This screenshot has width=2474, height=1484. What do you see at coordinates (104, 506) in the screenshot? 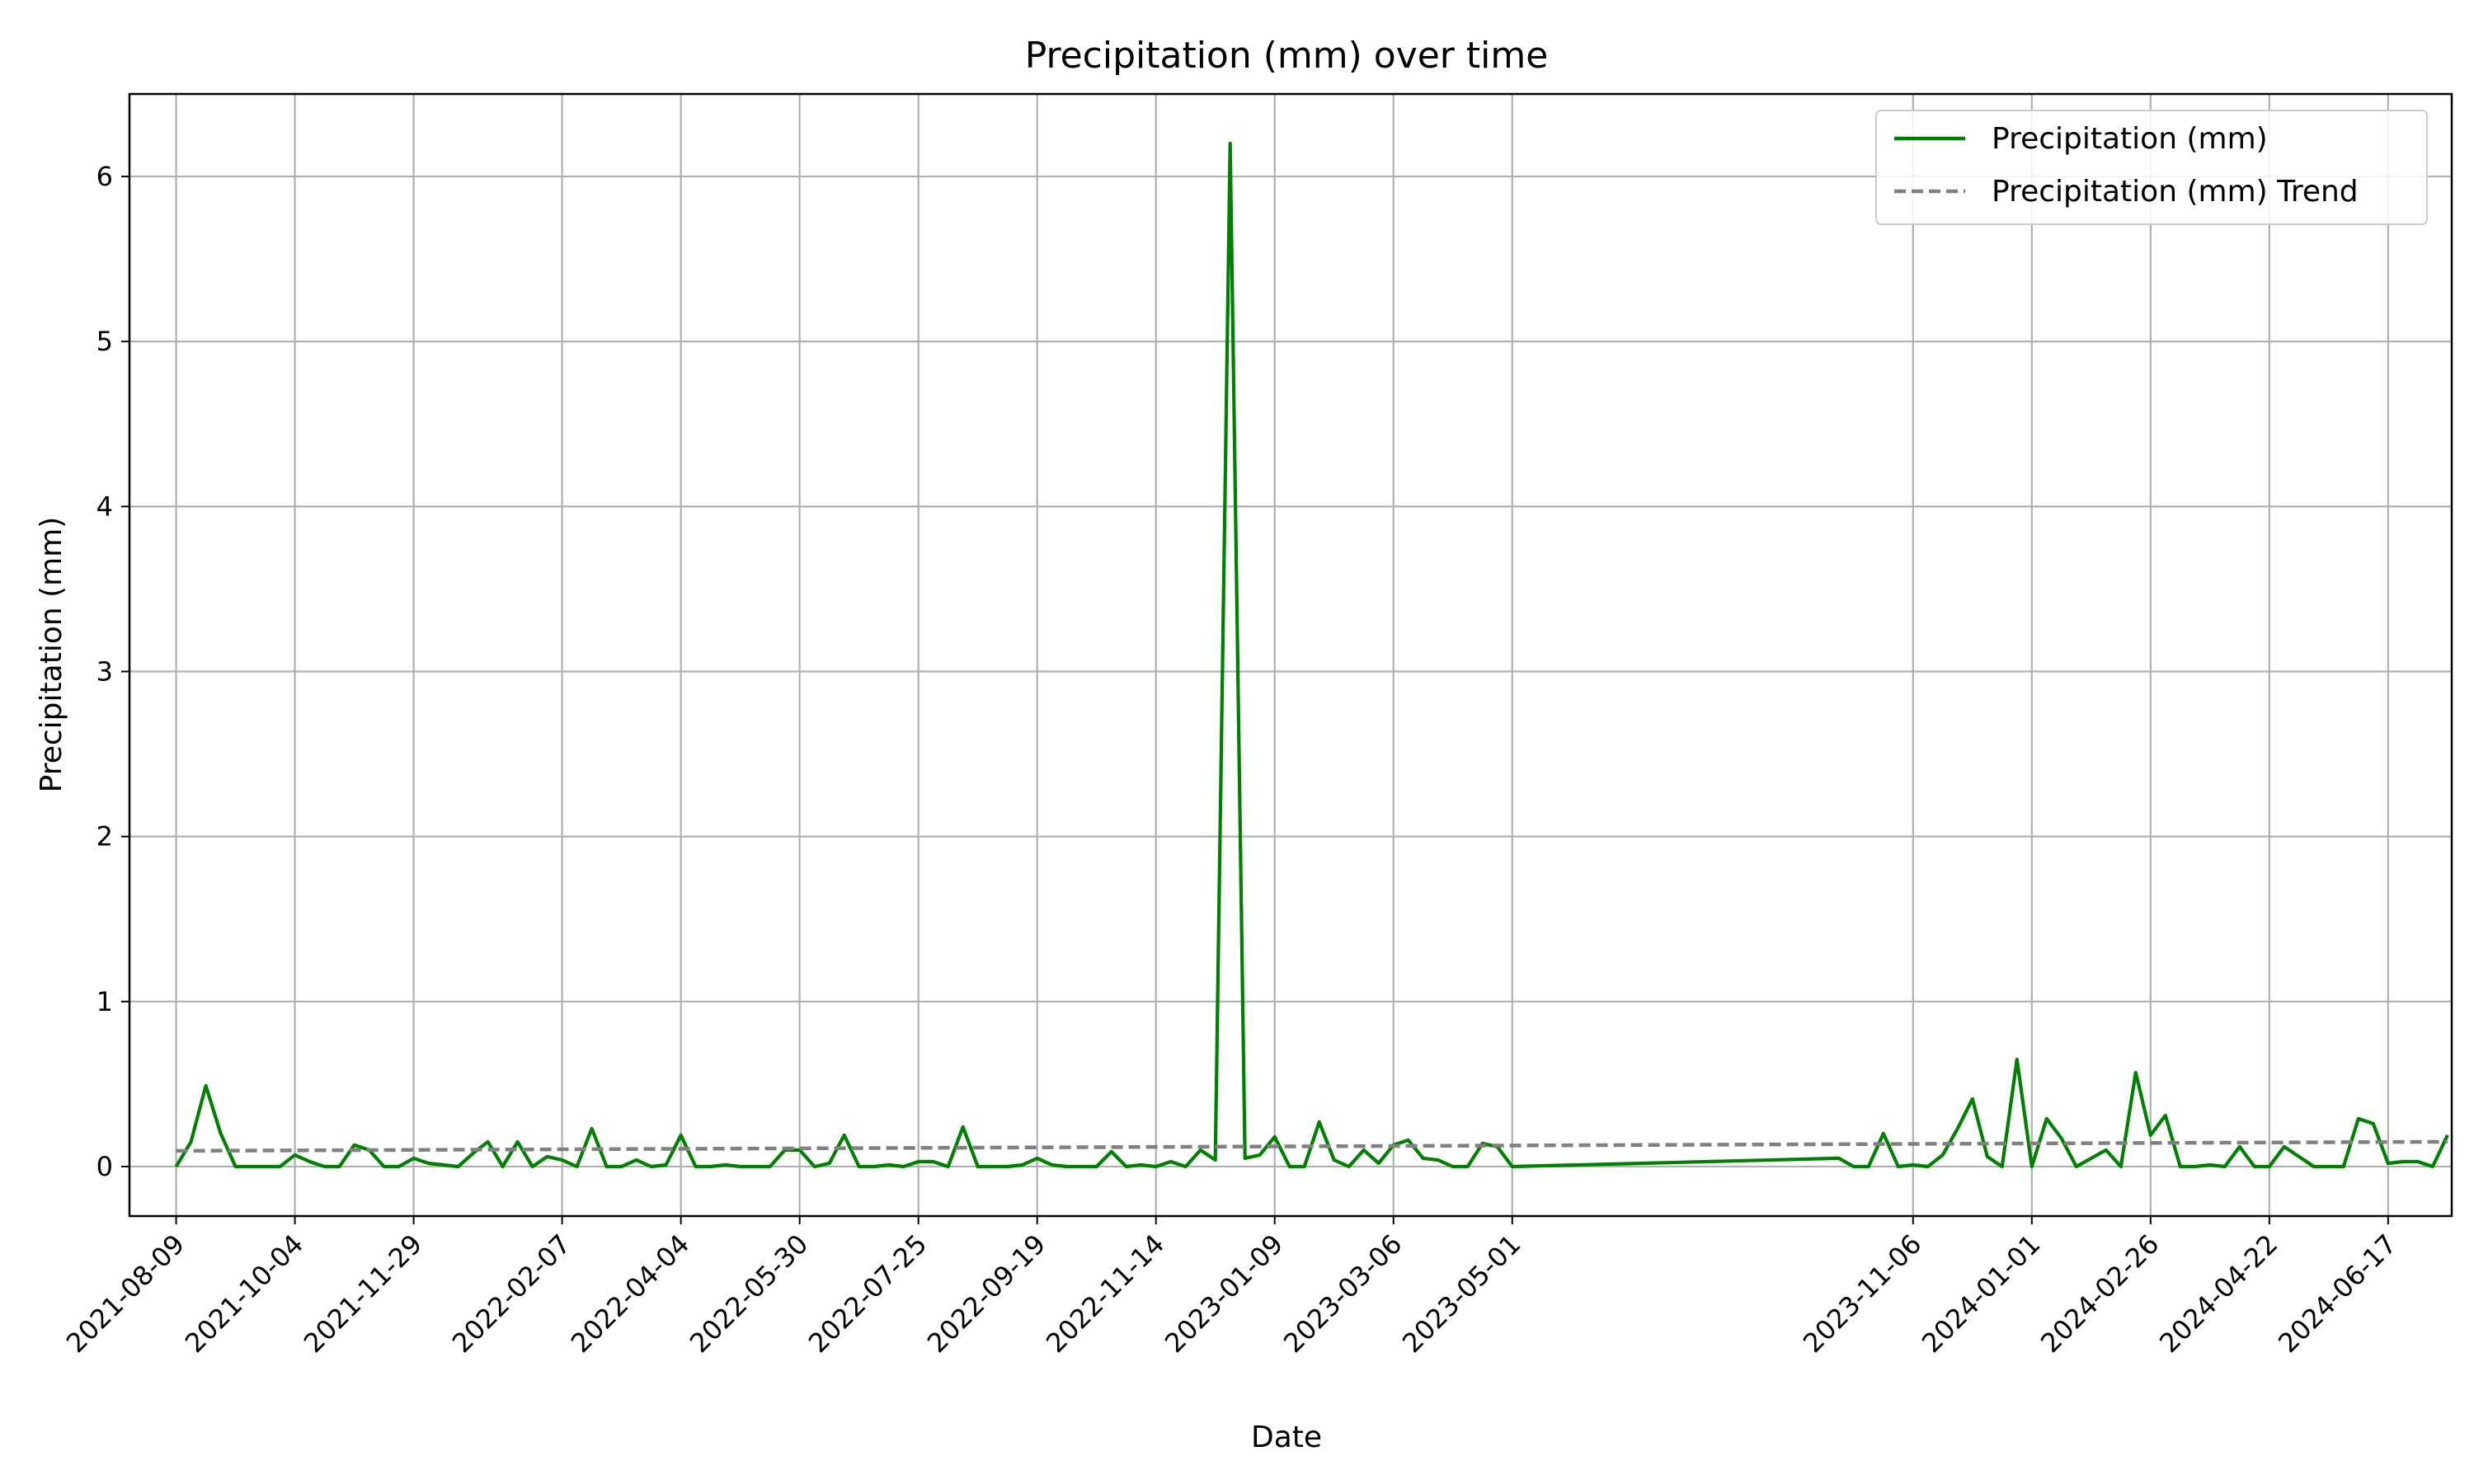
I see `y-tick-label: 4` at bounding box center [104, 506].